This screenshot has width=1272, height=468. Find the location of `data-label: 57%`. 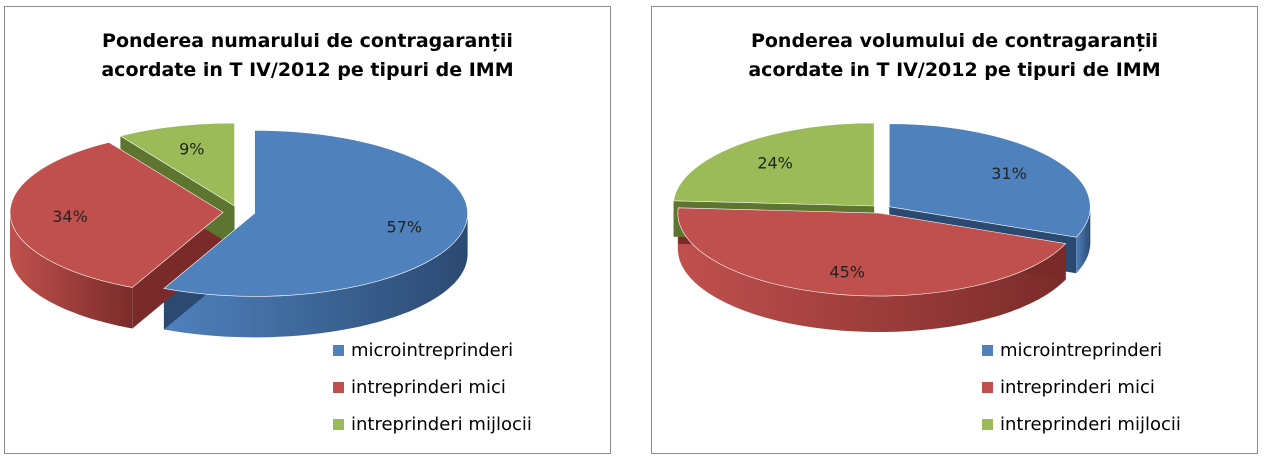

data-label: 57% is located at coordinates (405, 226).